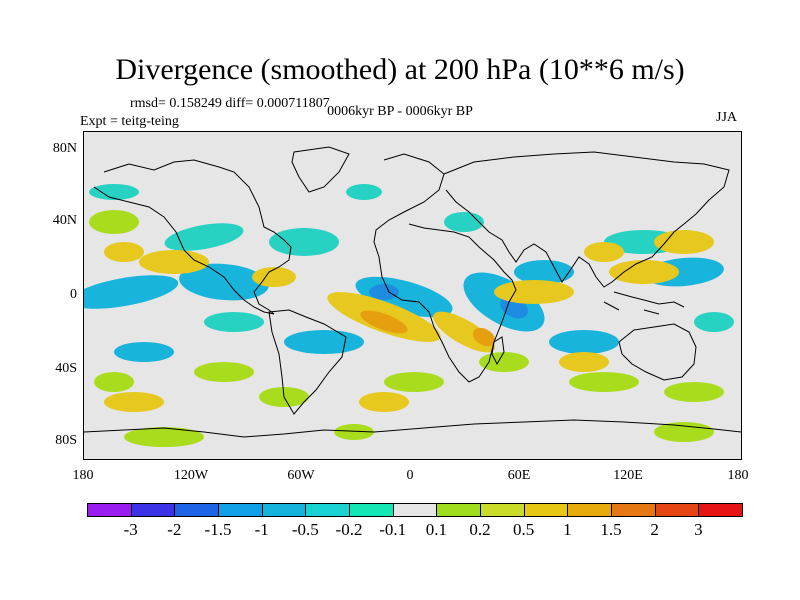 The width and height of the screenshot is (800, 600). What do you see at coordinates (480, 529) in the screenshot?
I see `colorbar-label: 0.2` at bounding box center [480, 529].